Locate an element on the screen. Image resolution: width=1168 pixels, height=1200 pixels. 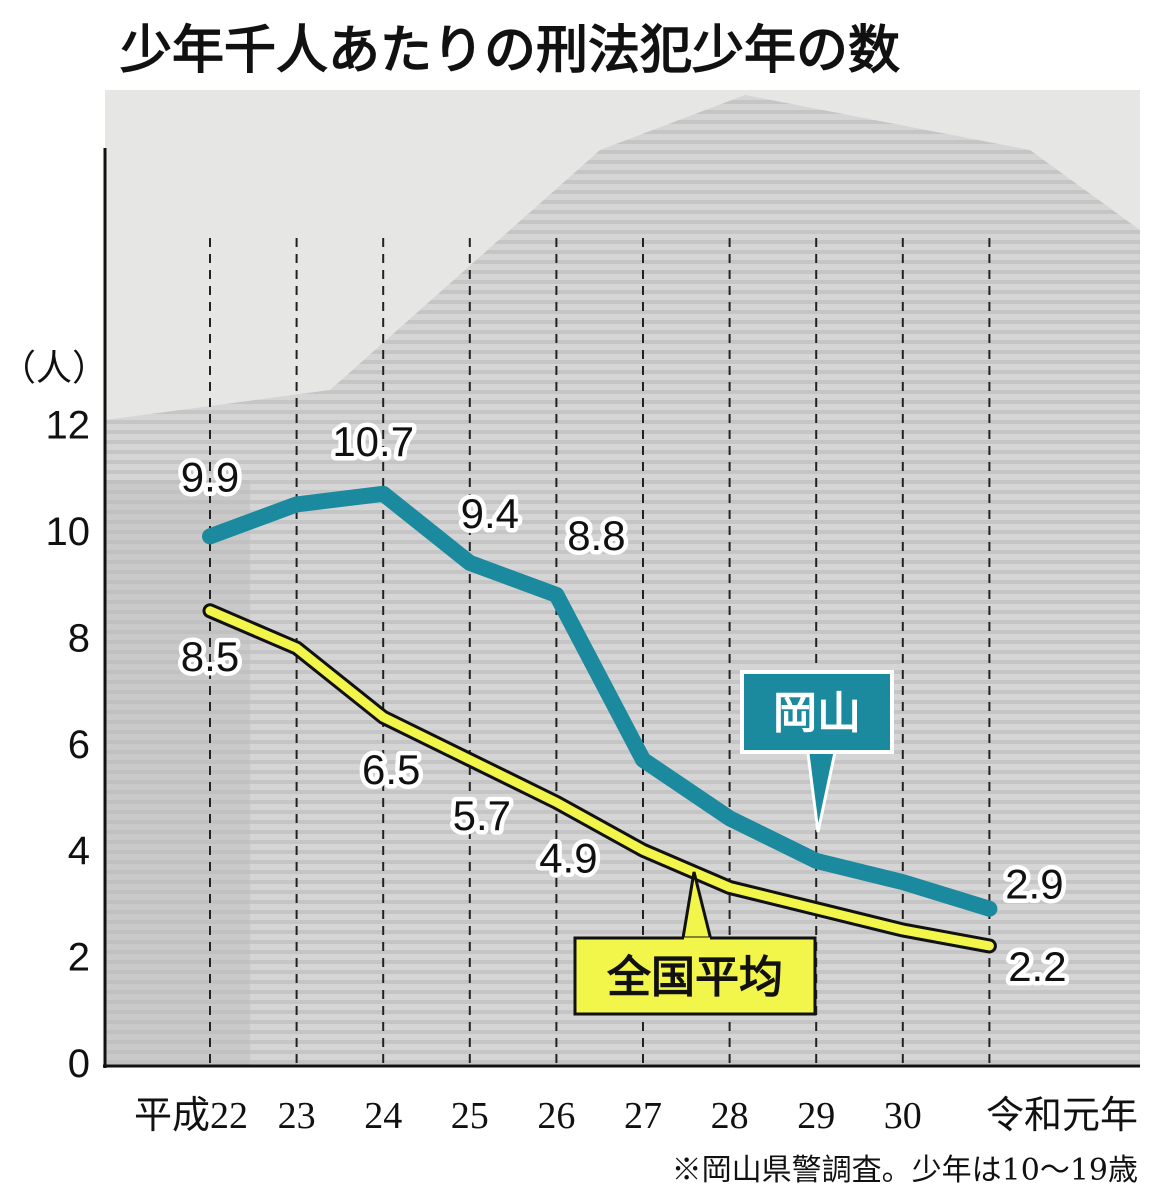
legend-label-okayama: 岡山 is located at coordinates (817, 713).